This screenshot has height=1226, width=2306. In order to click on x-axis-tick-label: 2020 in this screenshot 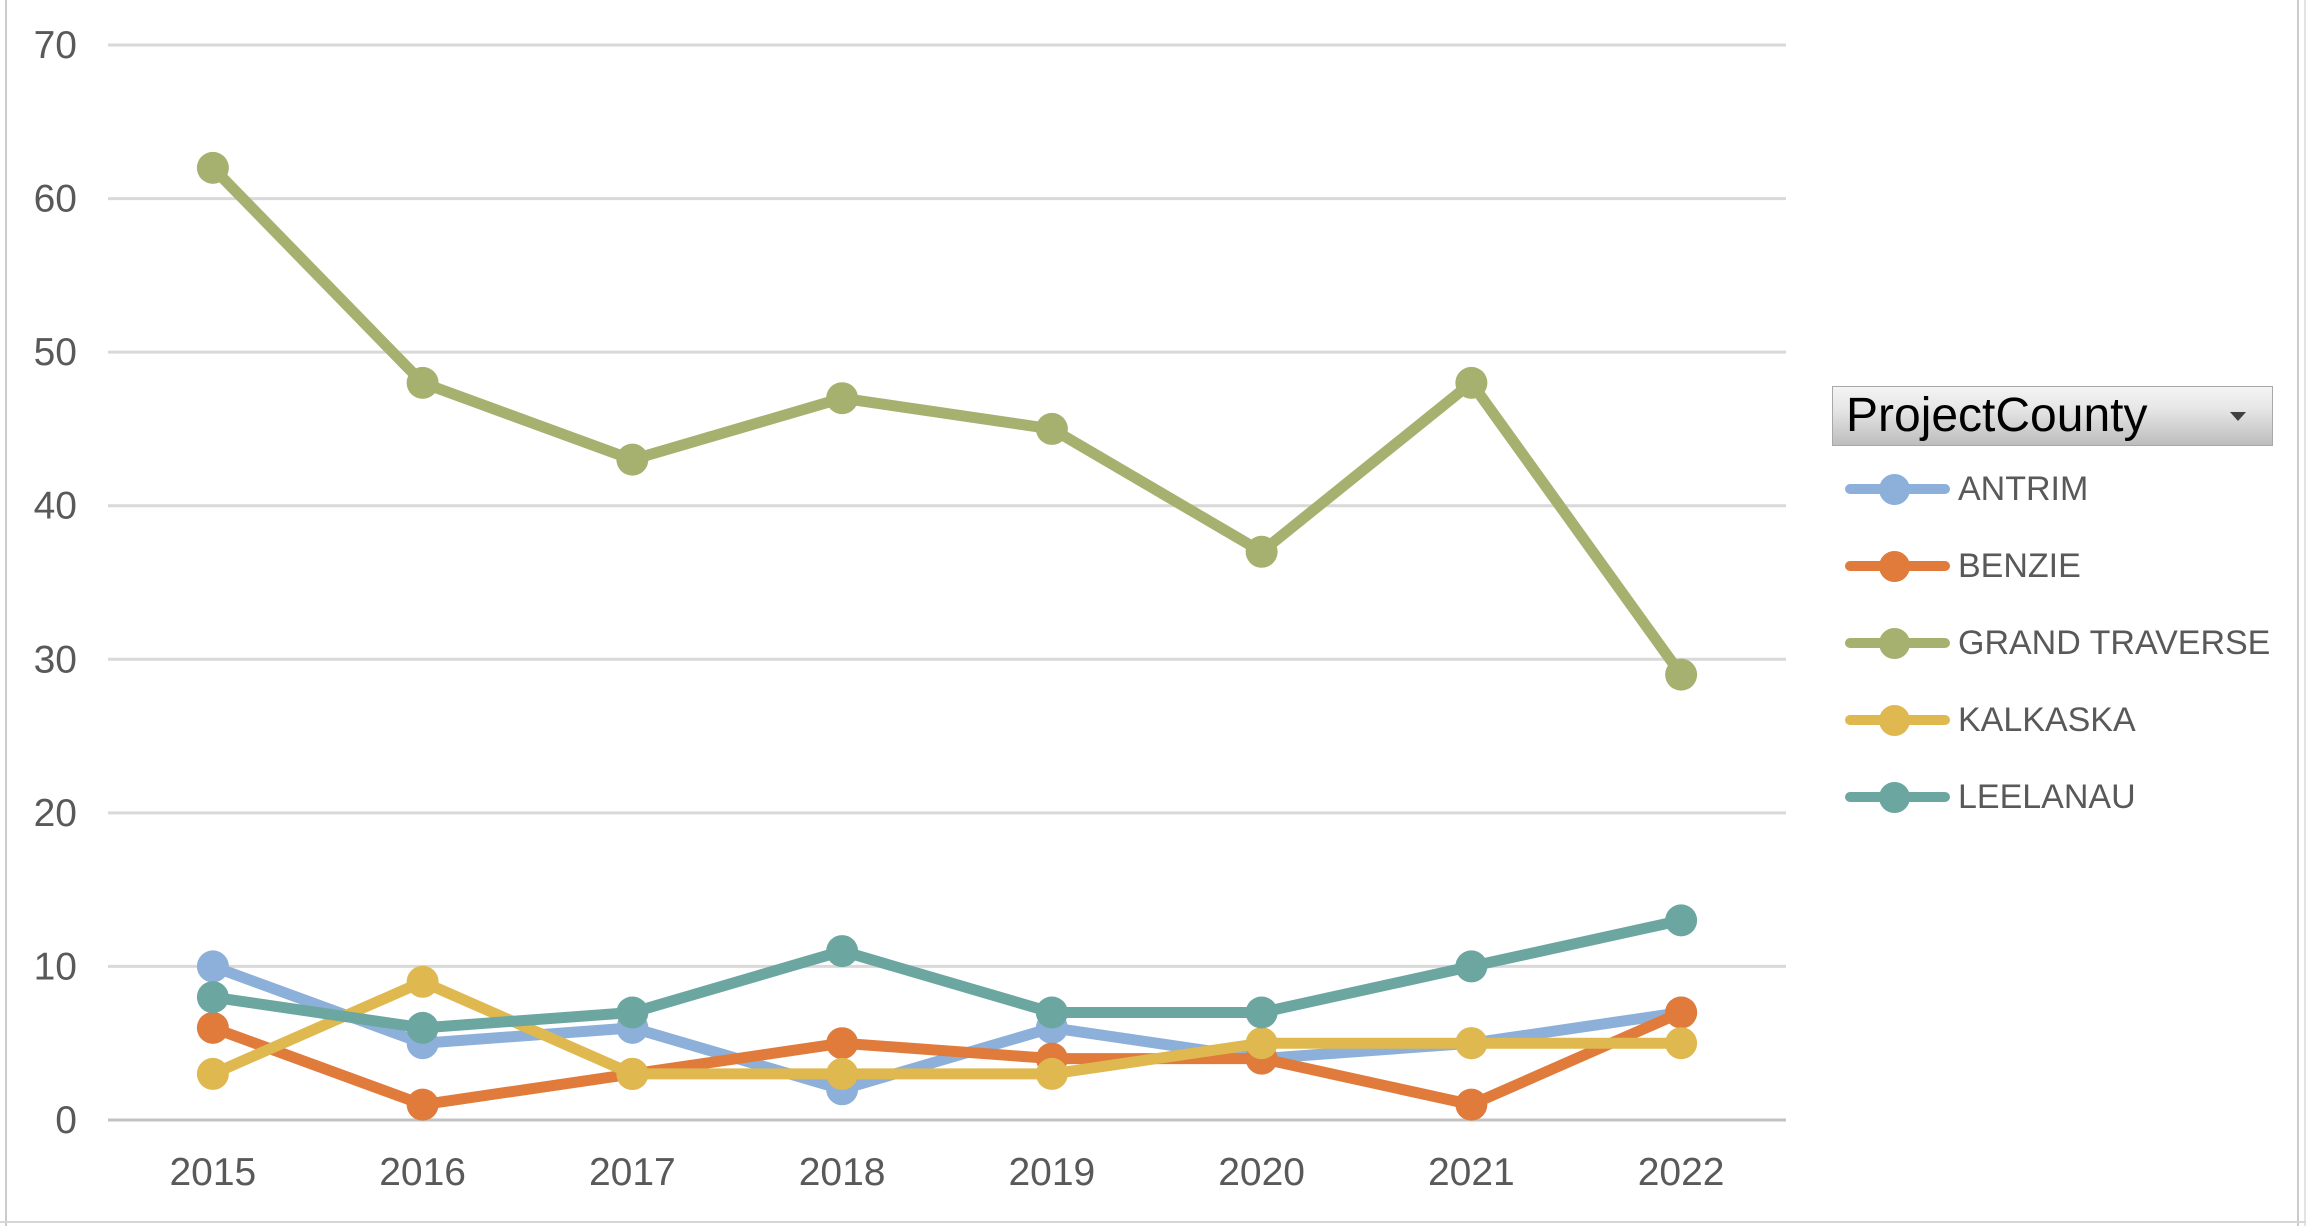, I will do `click(1261, 1172)`.